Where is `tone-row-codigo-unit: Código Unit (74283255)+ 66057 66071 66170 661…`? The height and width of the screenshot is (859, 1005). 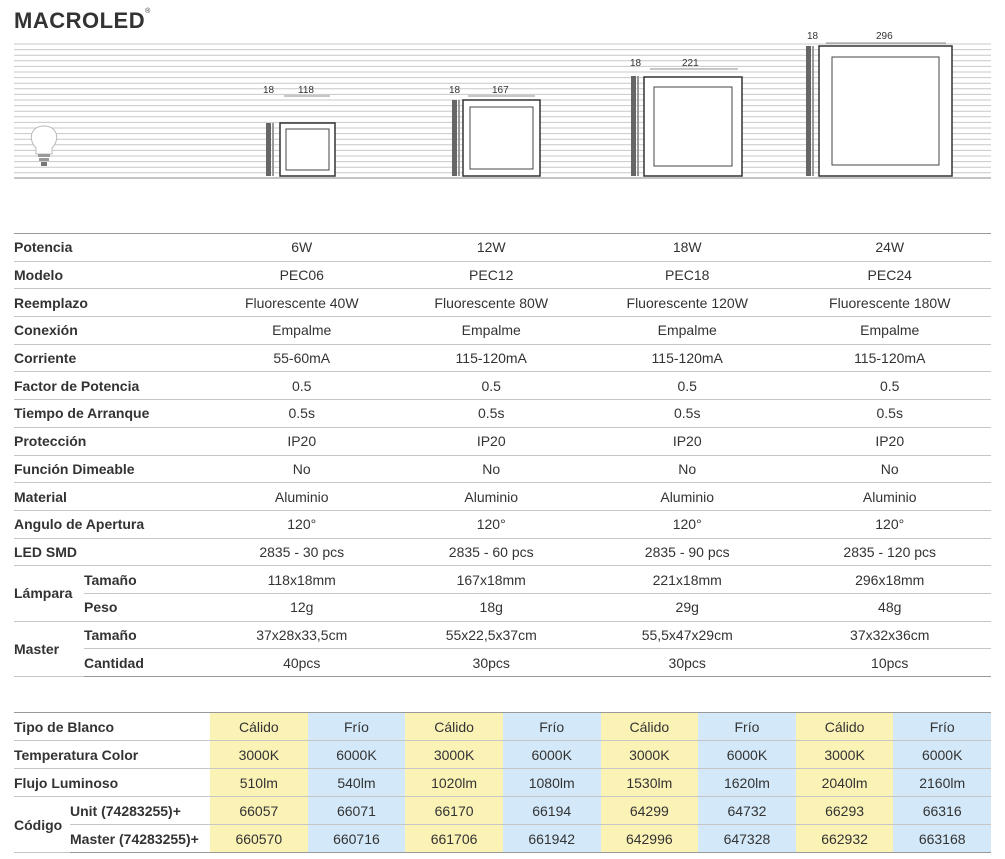 tone-row-codigo-unit: Código Unit (74283255)+ 66057 66071 66170 661… is located at coordinates (502, 824).